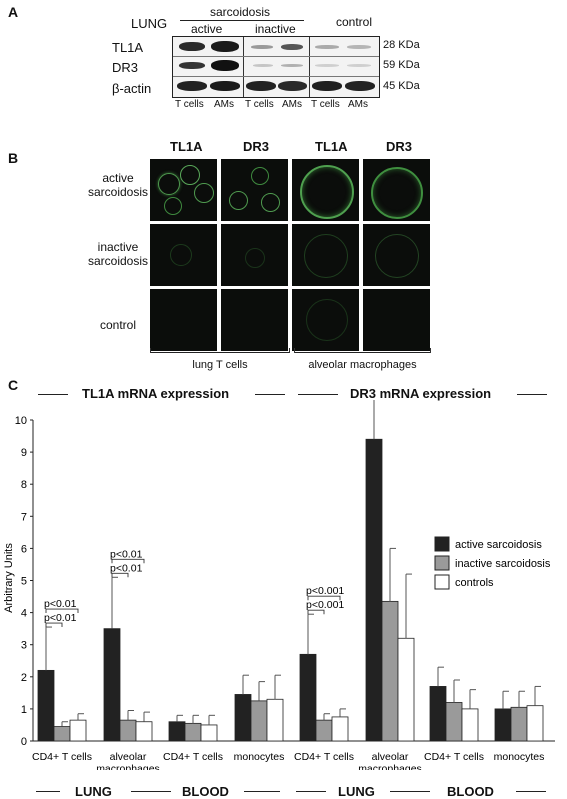 This screenshot has width=567, height=799. Describe the element at coordinates (294, 350) in the screenshot. I see `bracket-tick` at that location.